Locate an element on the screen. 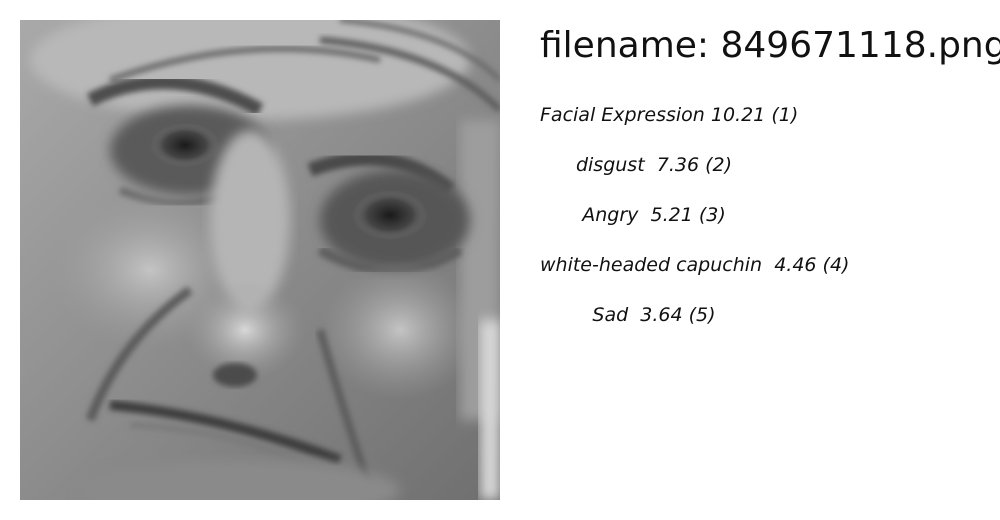 The image size is (1000, 520). prediction-label: disgust is located at coordinates (610, 165).